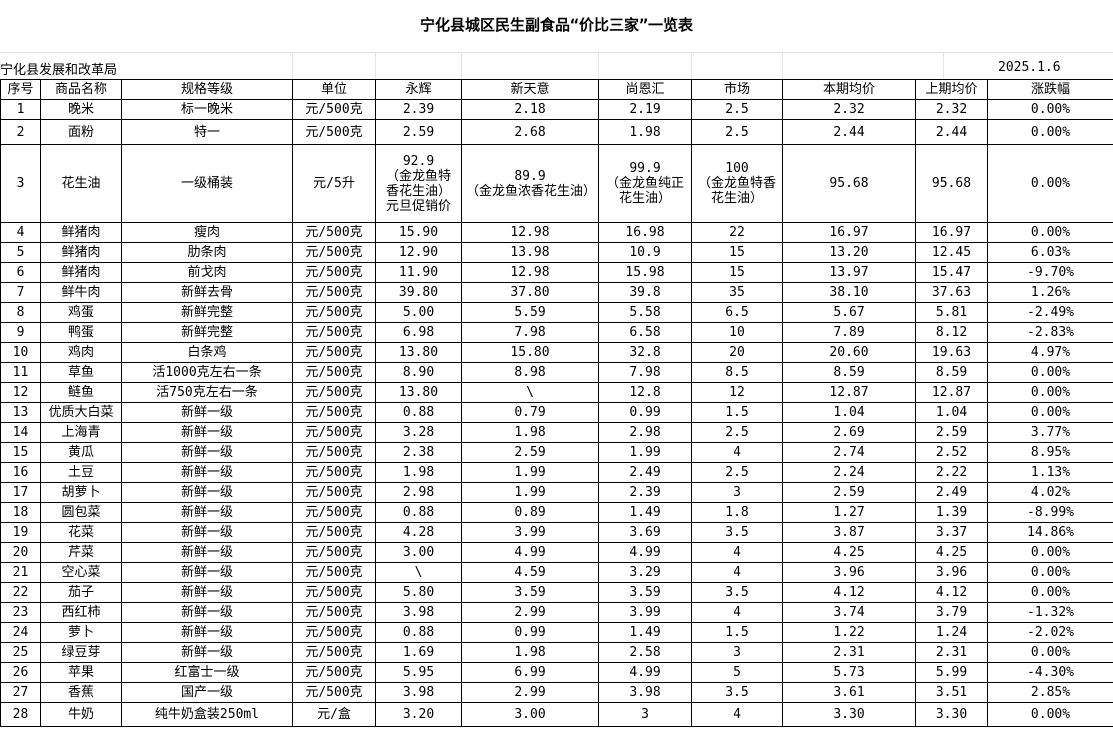 The image size is (1113, 736). What do you see at coordinates (737, 532) in the screenshot?
I see `table-cell: 3.5` at bounding box center [737, 532].